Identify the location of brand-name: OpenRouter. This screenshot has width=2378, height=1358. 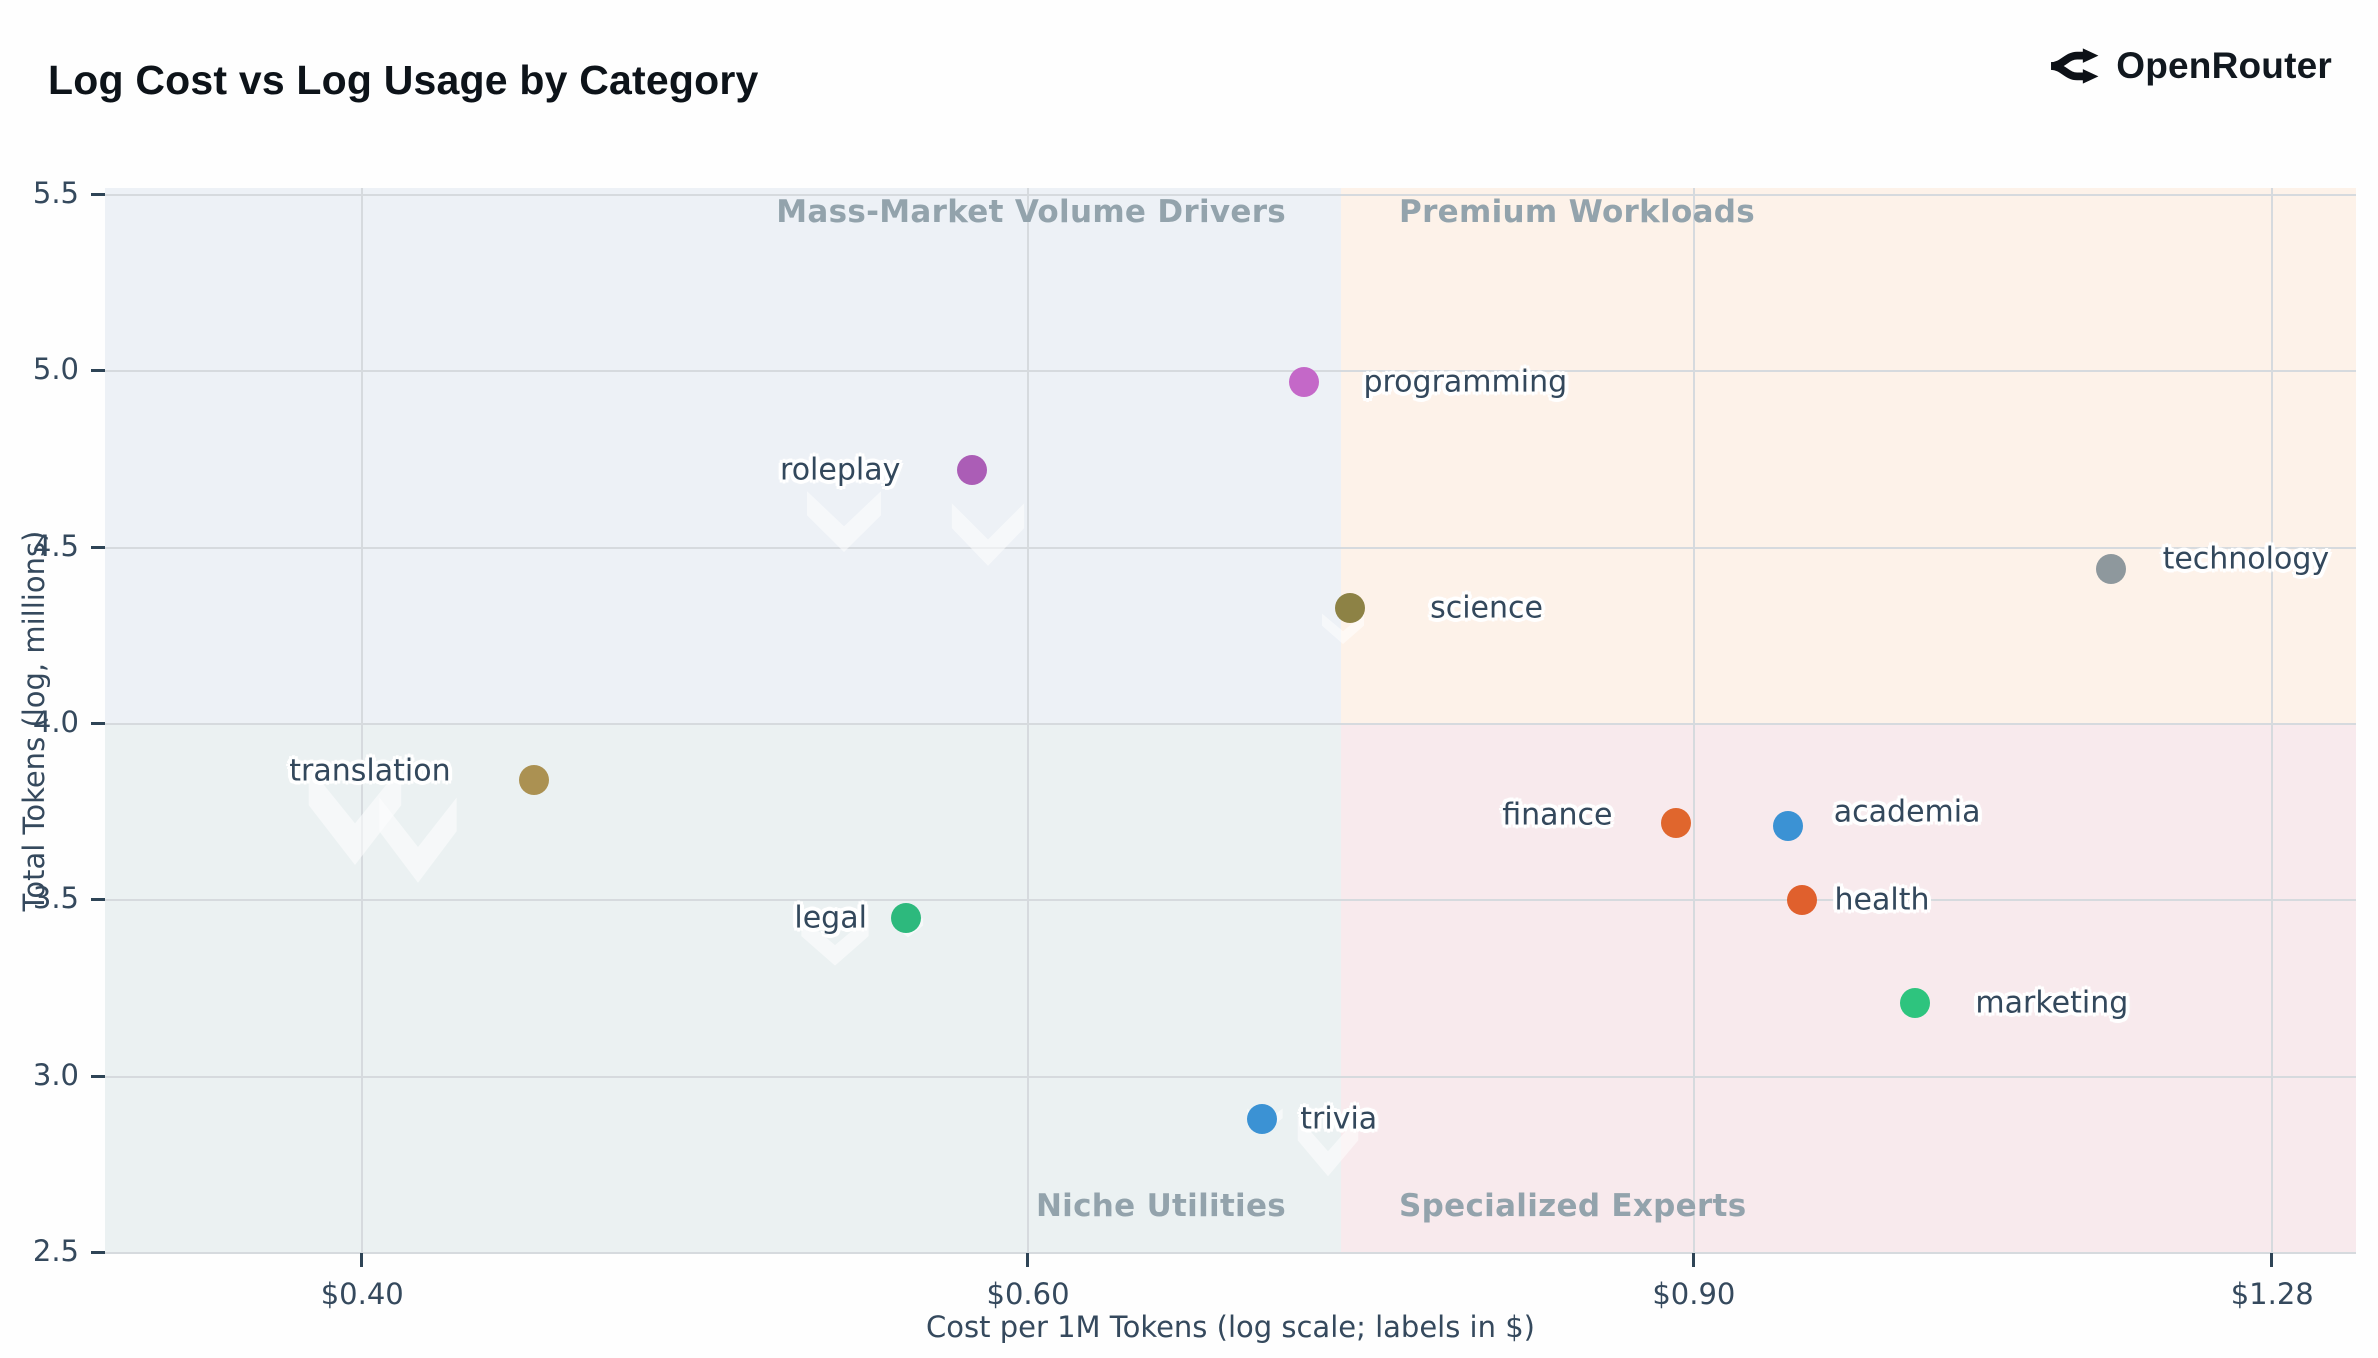
(2224, 65).